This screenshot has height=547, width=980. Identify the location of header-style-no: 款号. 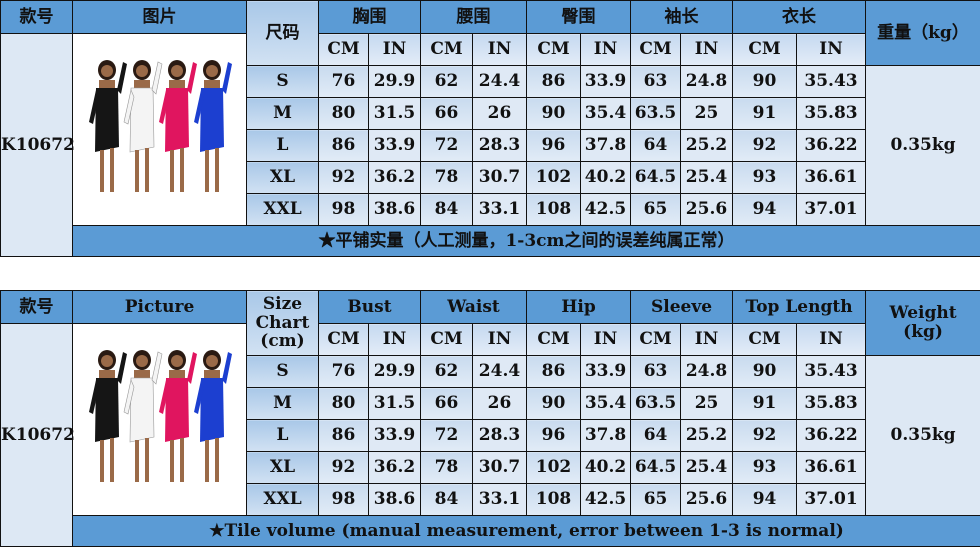
(37, 17).